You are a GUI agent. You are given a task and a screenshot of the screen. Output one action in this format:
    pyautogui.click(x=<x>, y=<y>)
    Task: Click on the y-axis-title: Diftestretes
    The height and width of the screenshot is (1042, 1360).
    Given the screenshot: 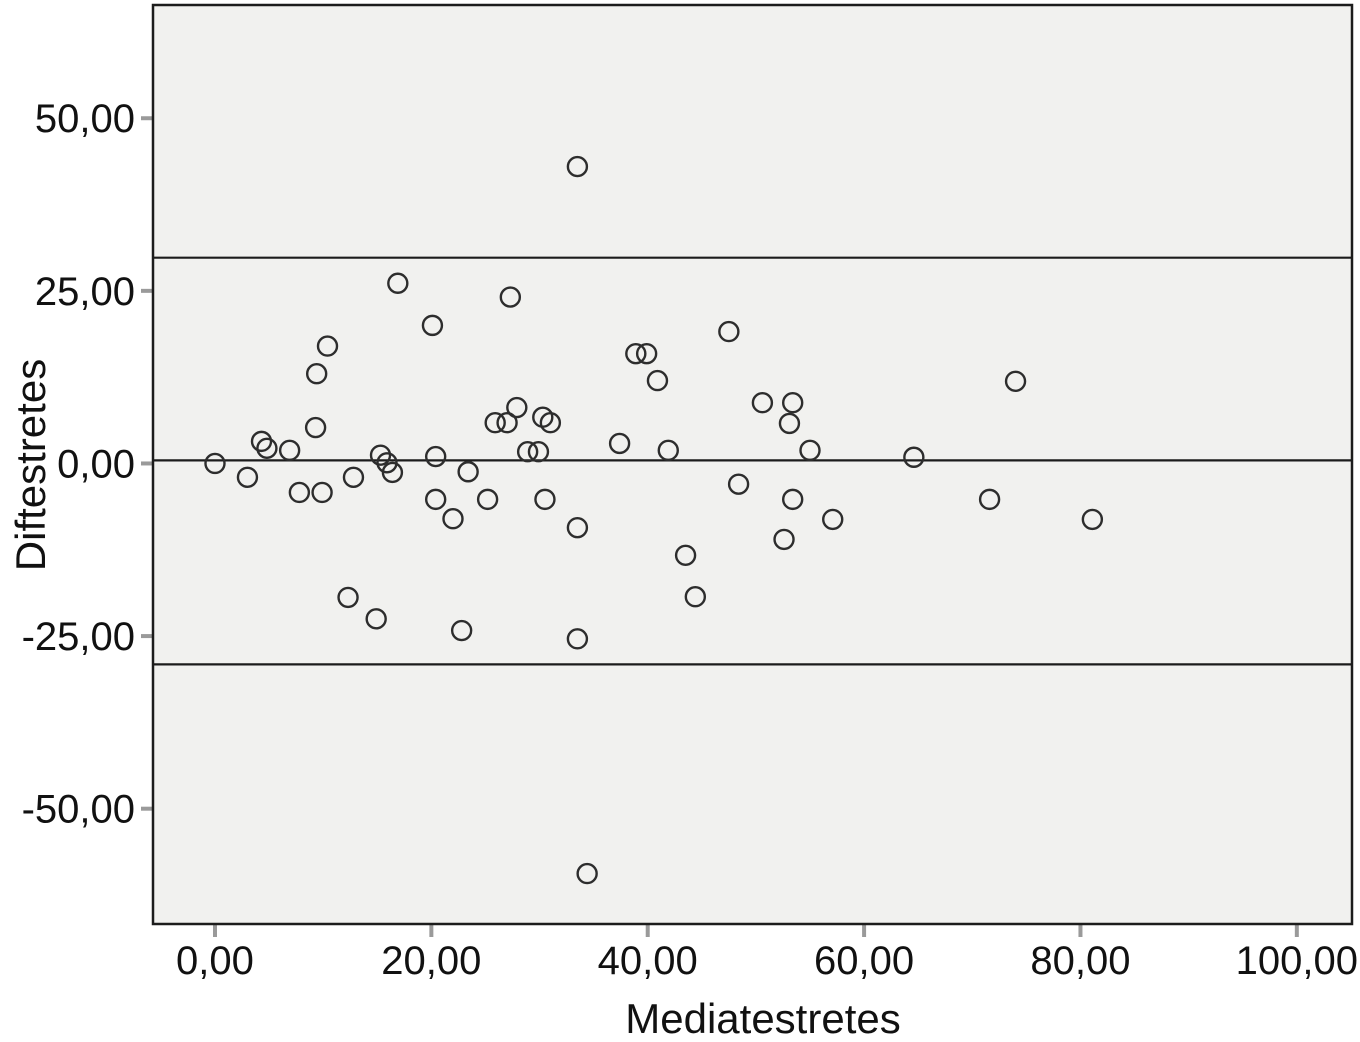 What is the action you would take?
    pyautogui.click(x=30, y=465)
    